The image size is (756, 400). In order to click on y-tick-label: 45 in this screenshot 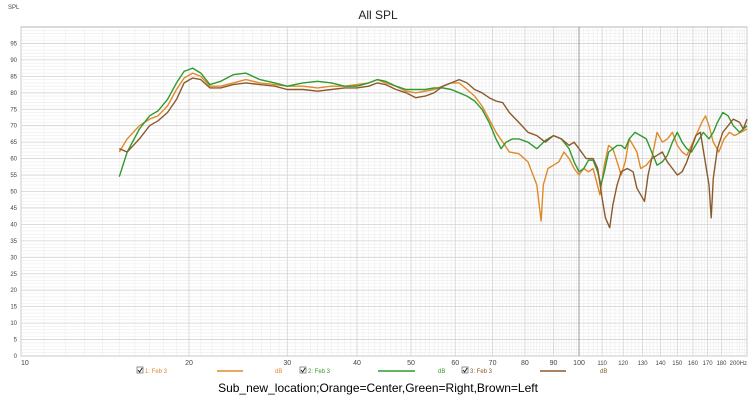, I will do `click(13, 209)`.